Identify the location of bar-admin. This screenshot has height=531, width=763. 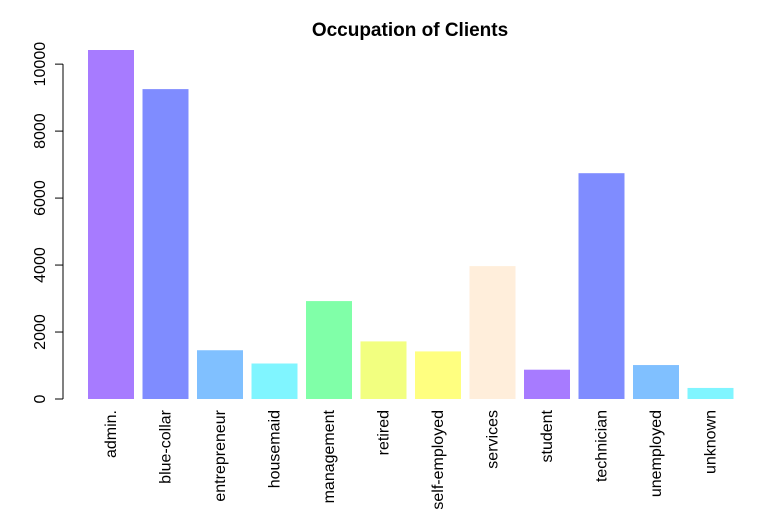
(111, 224).